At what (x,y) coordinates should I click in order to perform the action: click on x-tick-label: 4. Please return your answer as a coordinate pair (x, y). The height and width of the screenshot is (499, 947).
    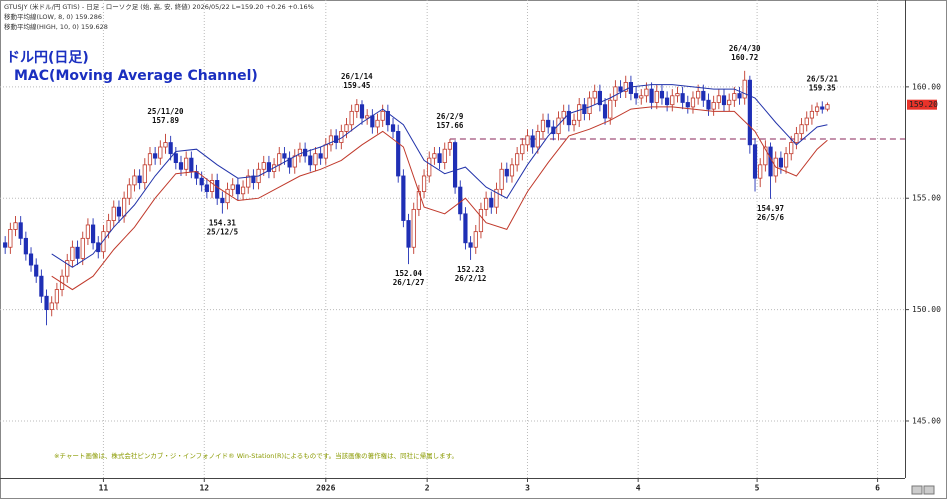
    Looking at the image, I should click on (638, 488).